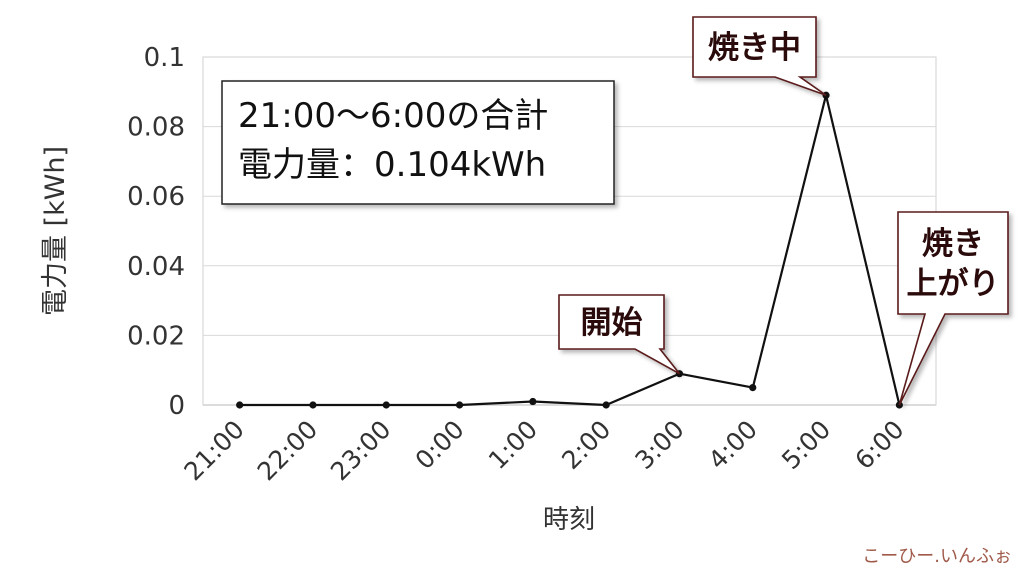 The height and width of the screenshot is (576, 1024). I want to click on summary-line-2: 電力量：0.104kWh, so click(392, 165).